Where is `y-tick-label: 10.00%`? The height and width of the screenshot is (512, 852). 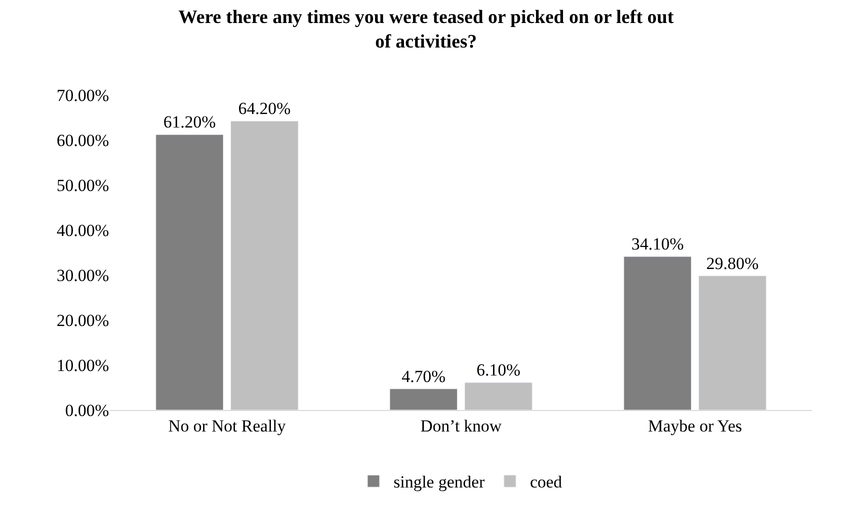
y-tick-label: 10.00% is located at coordinates (82, 365).